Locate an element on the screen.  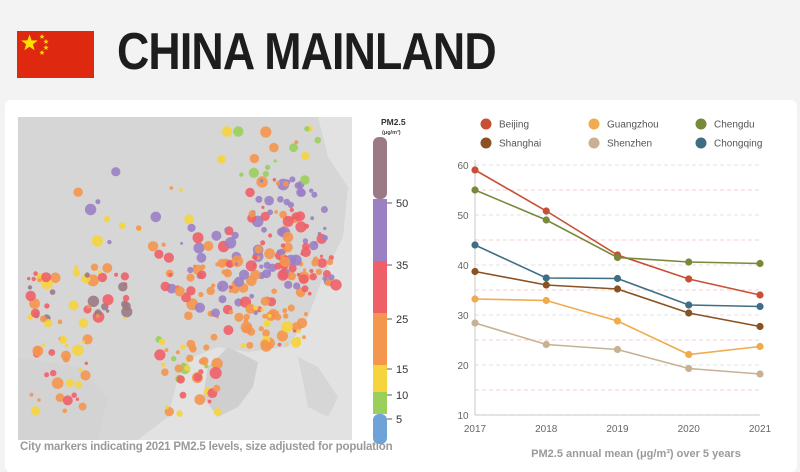
x-tick-label: 2020 is located at coordinates (689, 429).